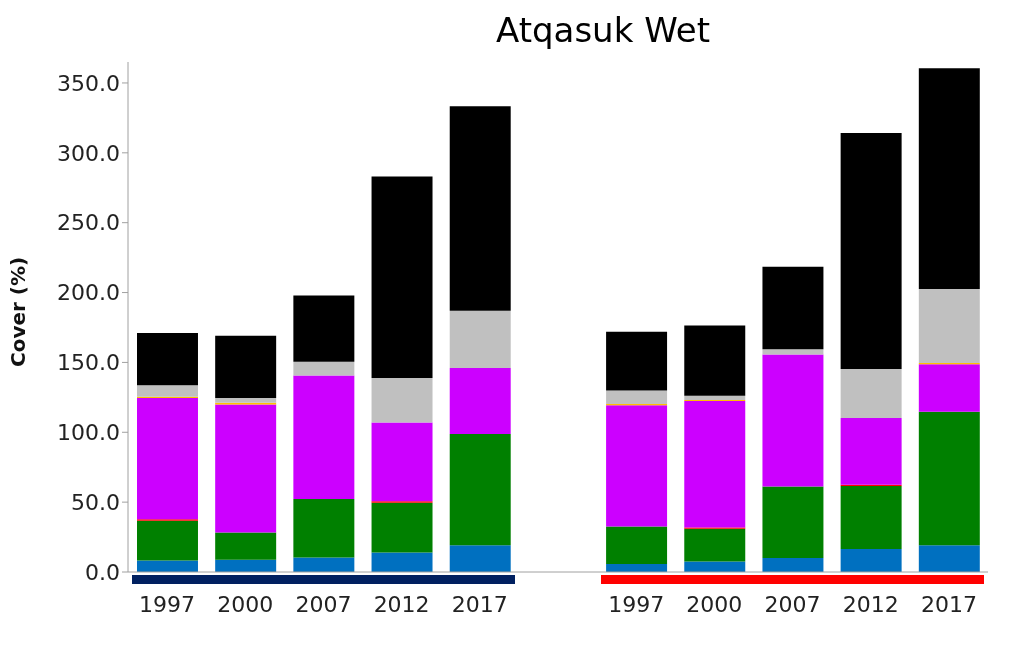  What do you see at coordinates (88, 293) in the screenshot?
I see `y-tick-label: 200.0` at bounding box center [88, 293].